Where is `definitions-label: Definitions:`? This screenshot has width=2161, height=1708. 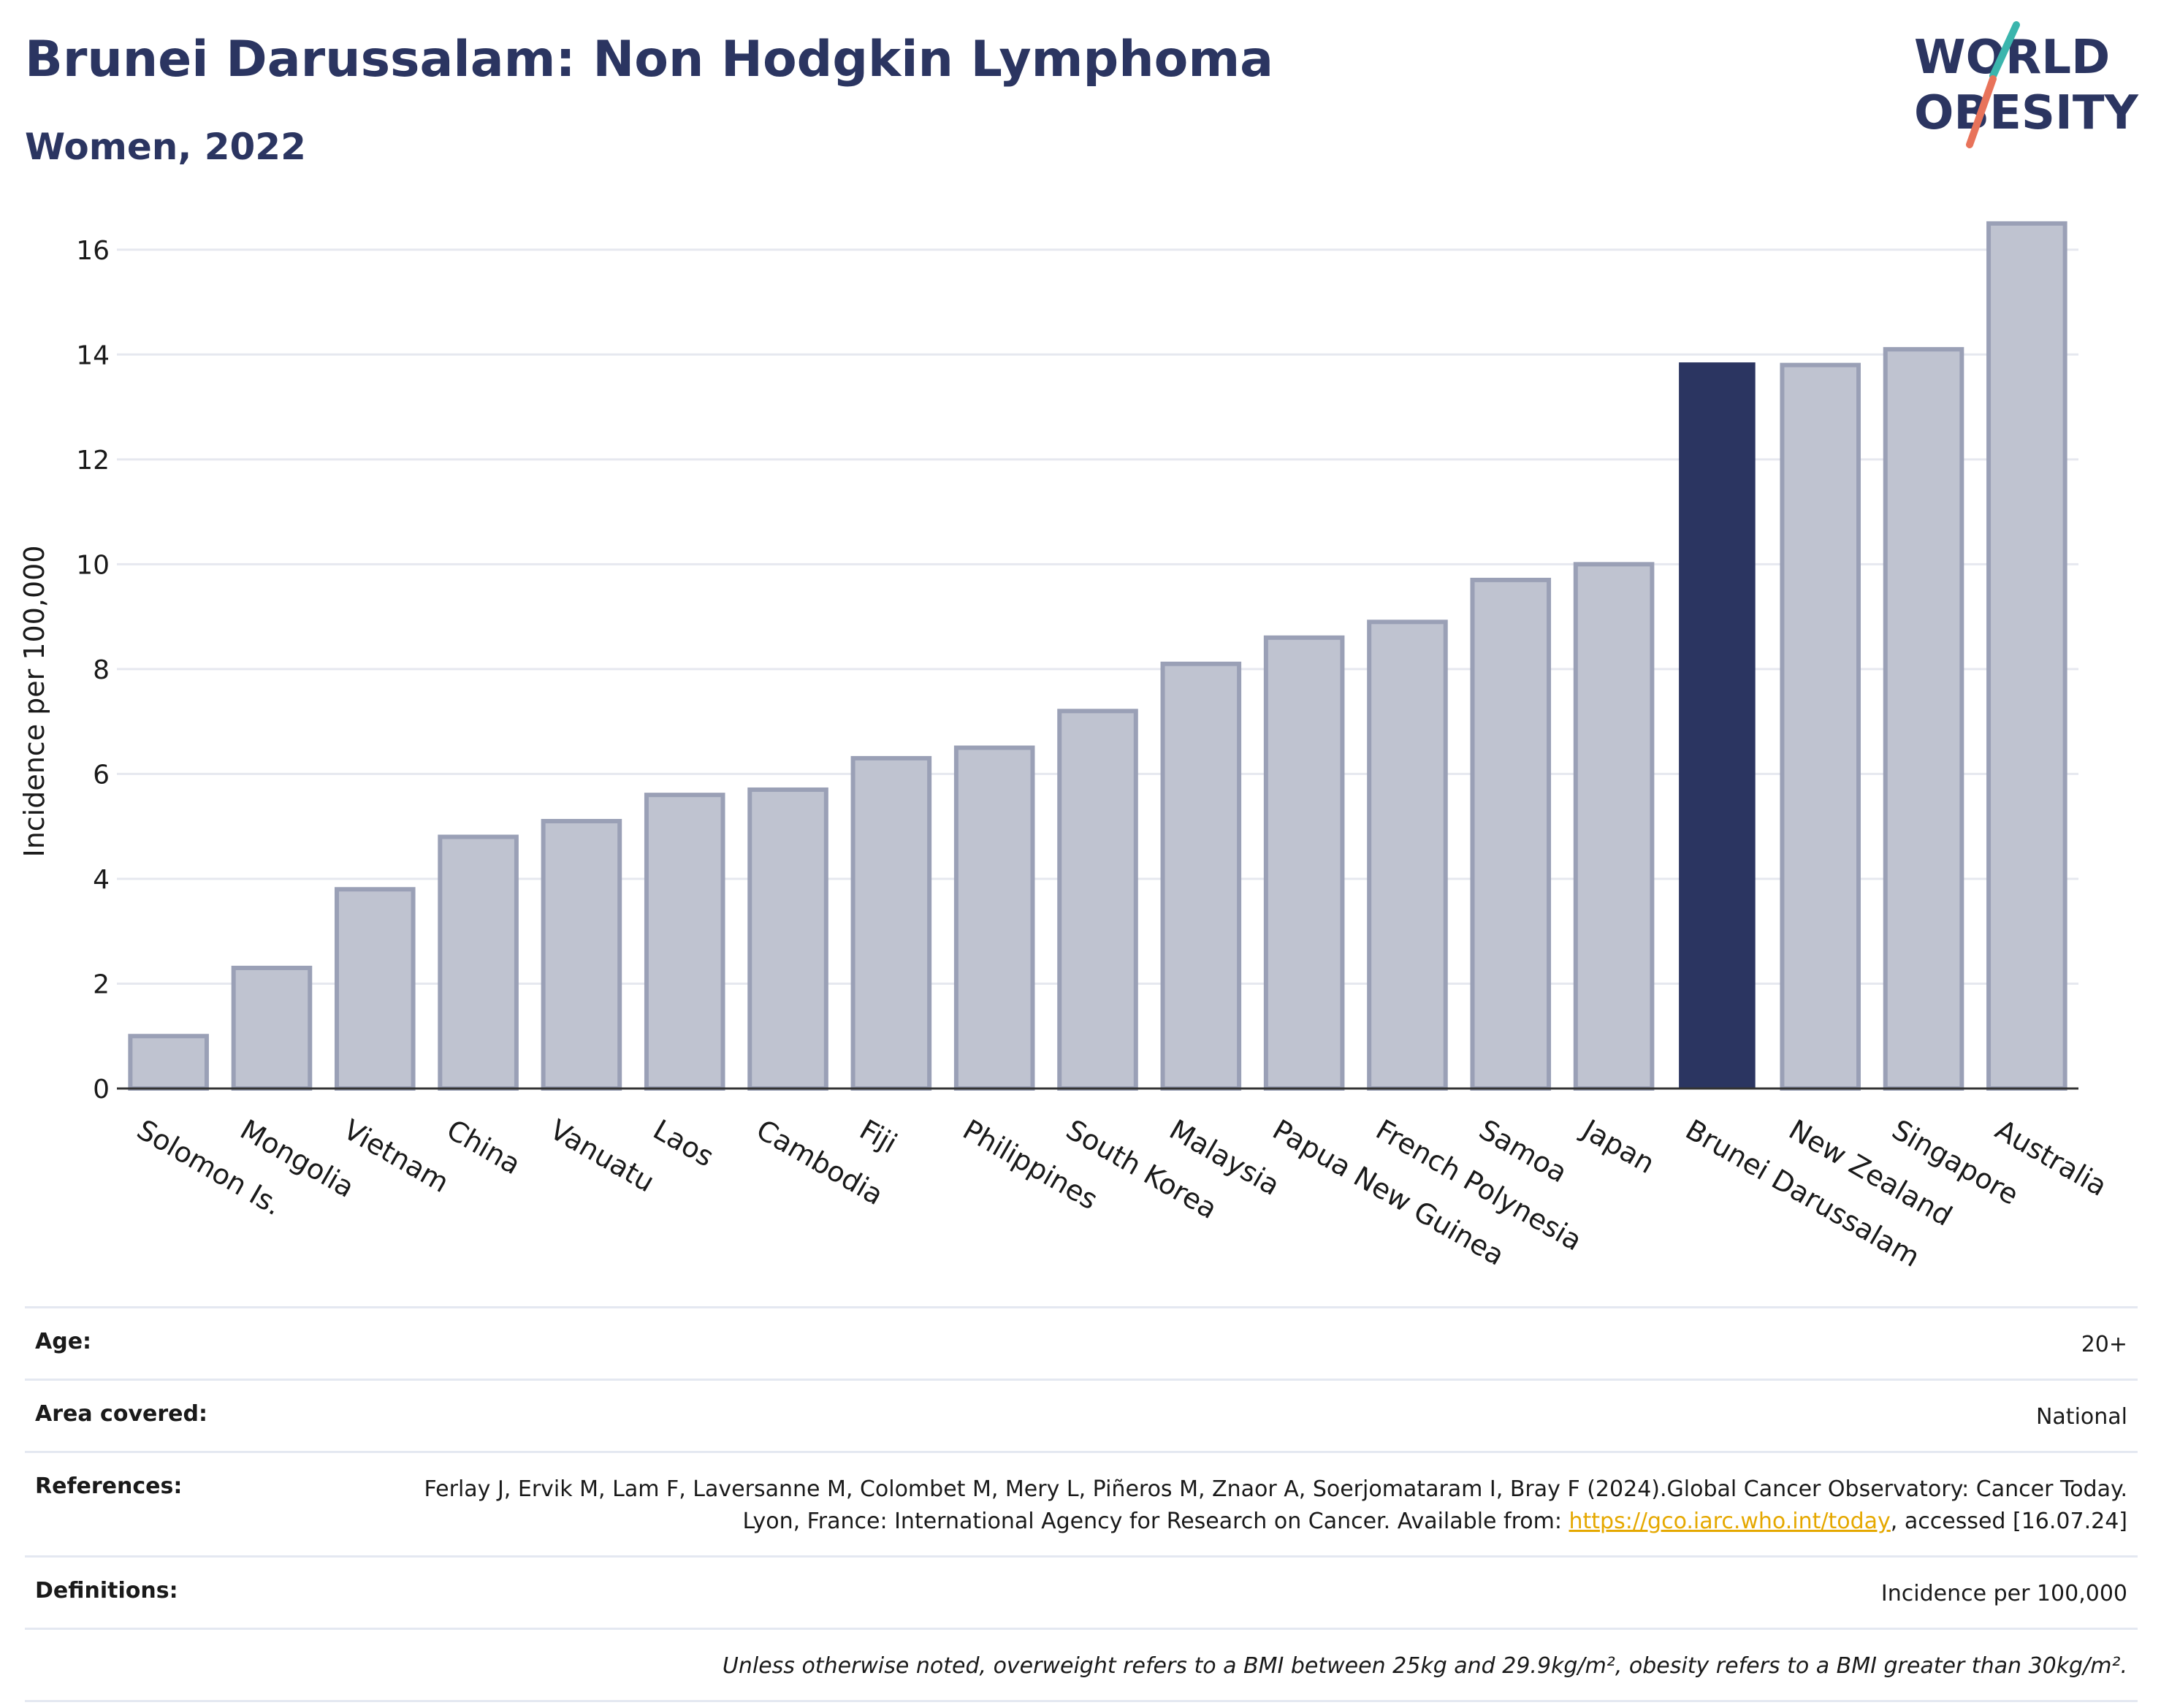
definitions-label: Definitions: is located at coordinates (106, 1591).